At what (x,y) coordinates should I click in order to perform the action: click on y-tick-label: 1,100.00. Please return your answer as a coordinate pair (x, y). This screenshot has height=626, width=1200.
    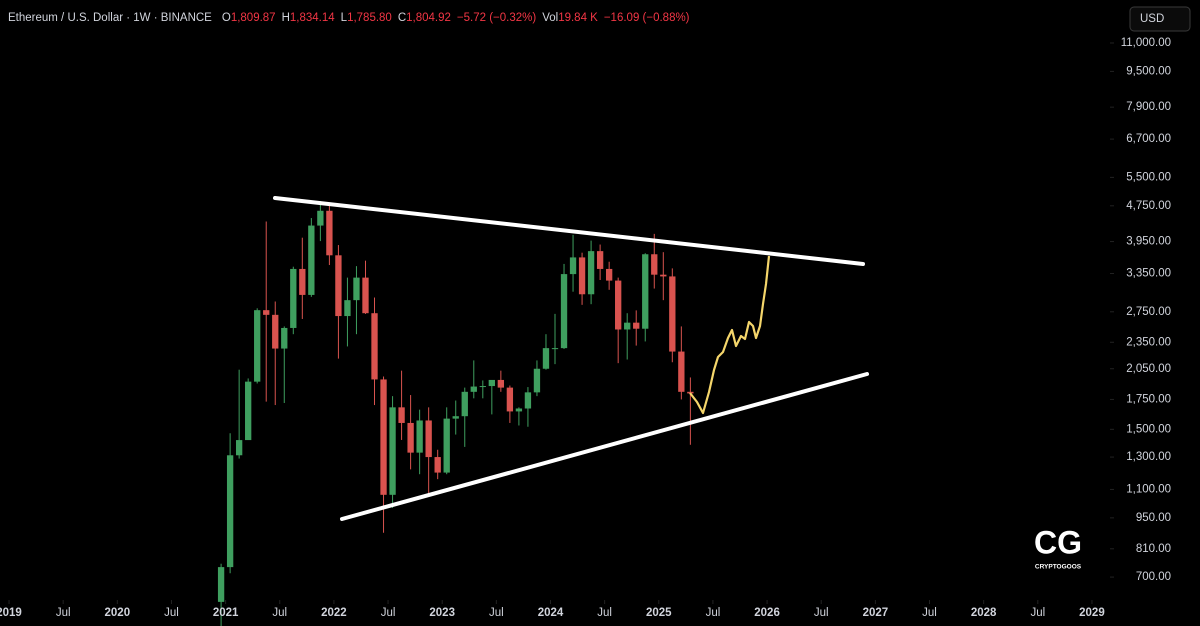
    Looking at the image, I should click on (1148, 489).